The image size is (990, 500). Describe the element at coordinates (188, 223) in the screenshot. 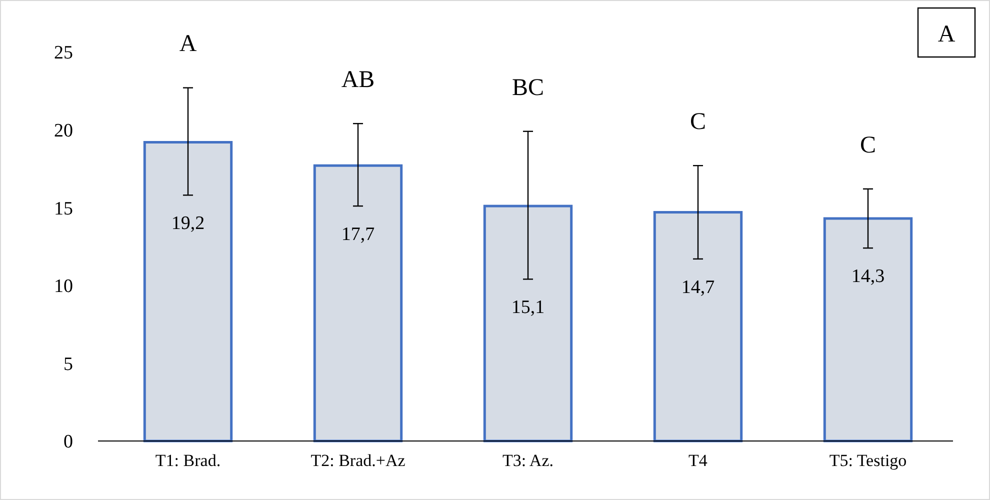

I see `data-label: 19,2` at that location.